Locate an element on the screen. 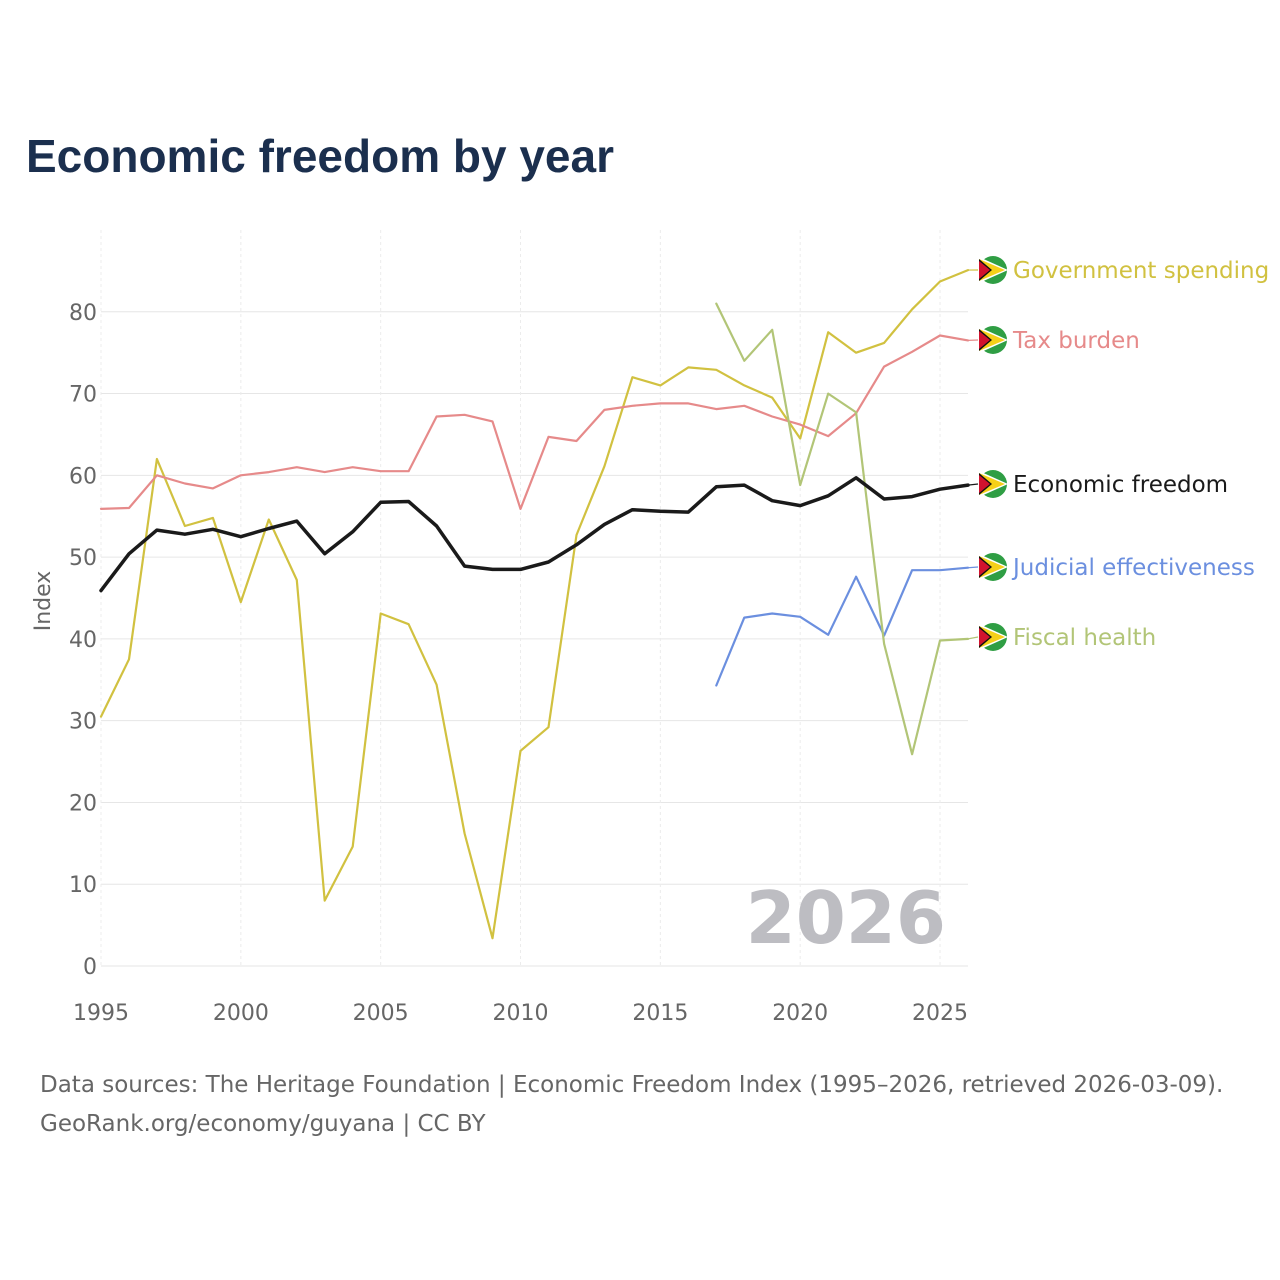  series-label-fiscal-health: Fiscal health is located at coordinates (1084, 638).